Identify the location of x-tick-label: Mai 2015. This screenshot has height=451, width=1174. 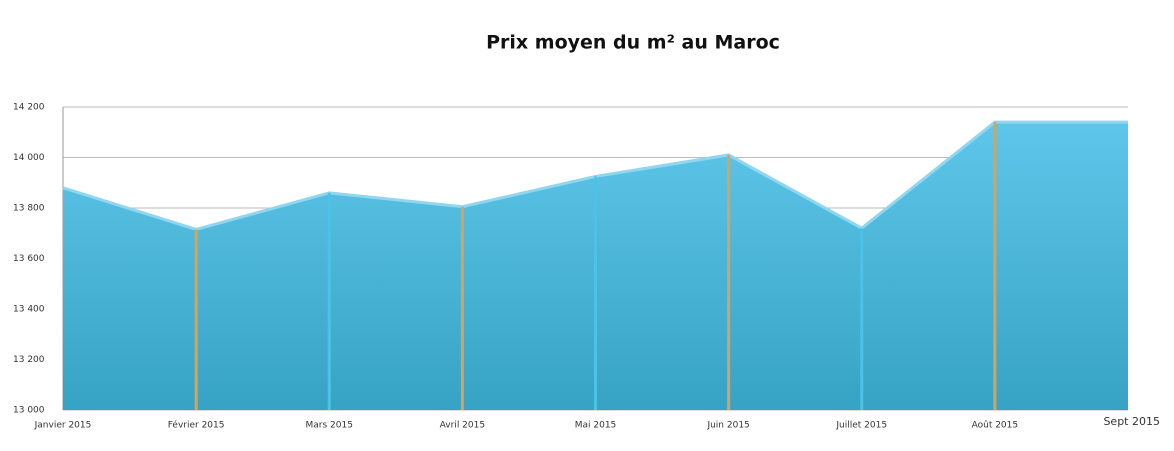
(596, 426).